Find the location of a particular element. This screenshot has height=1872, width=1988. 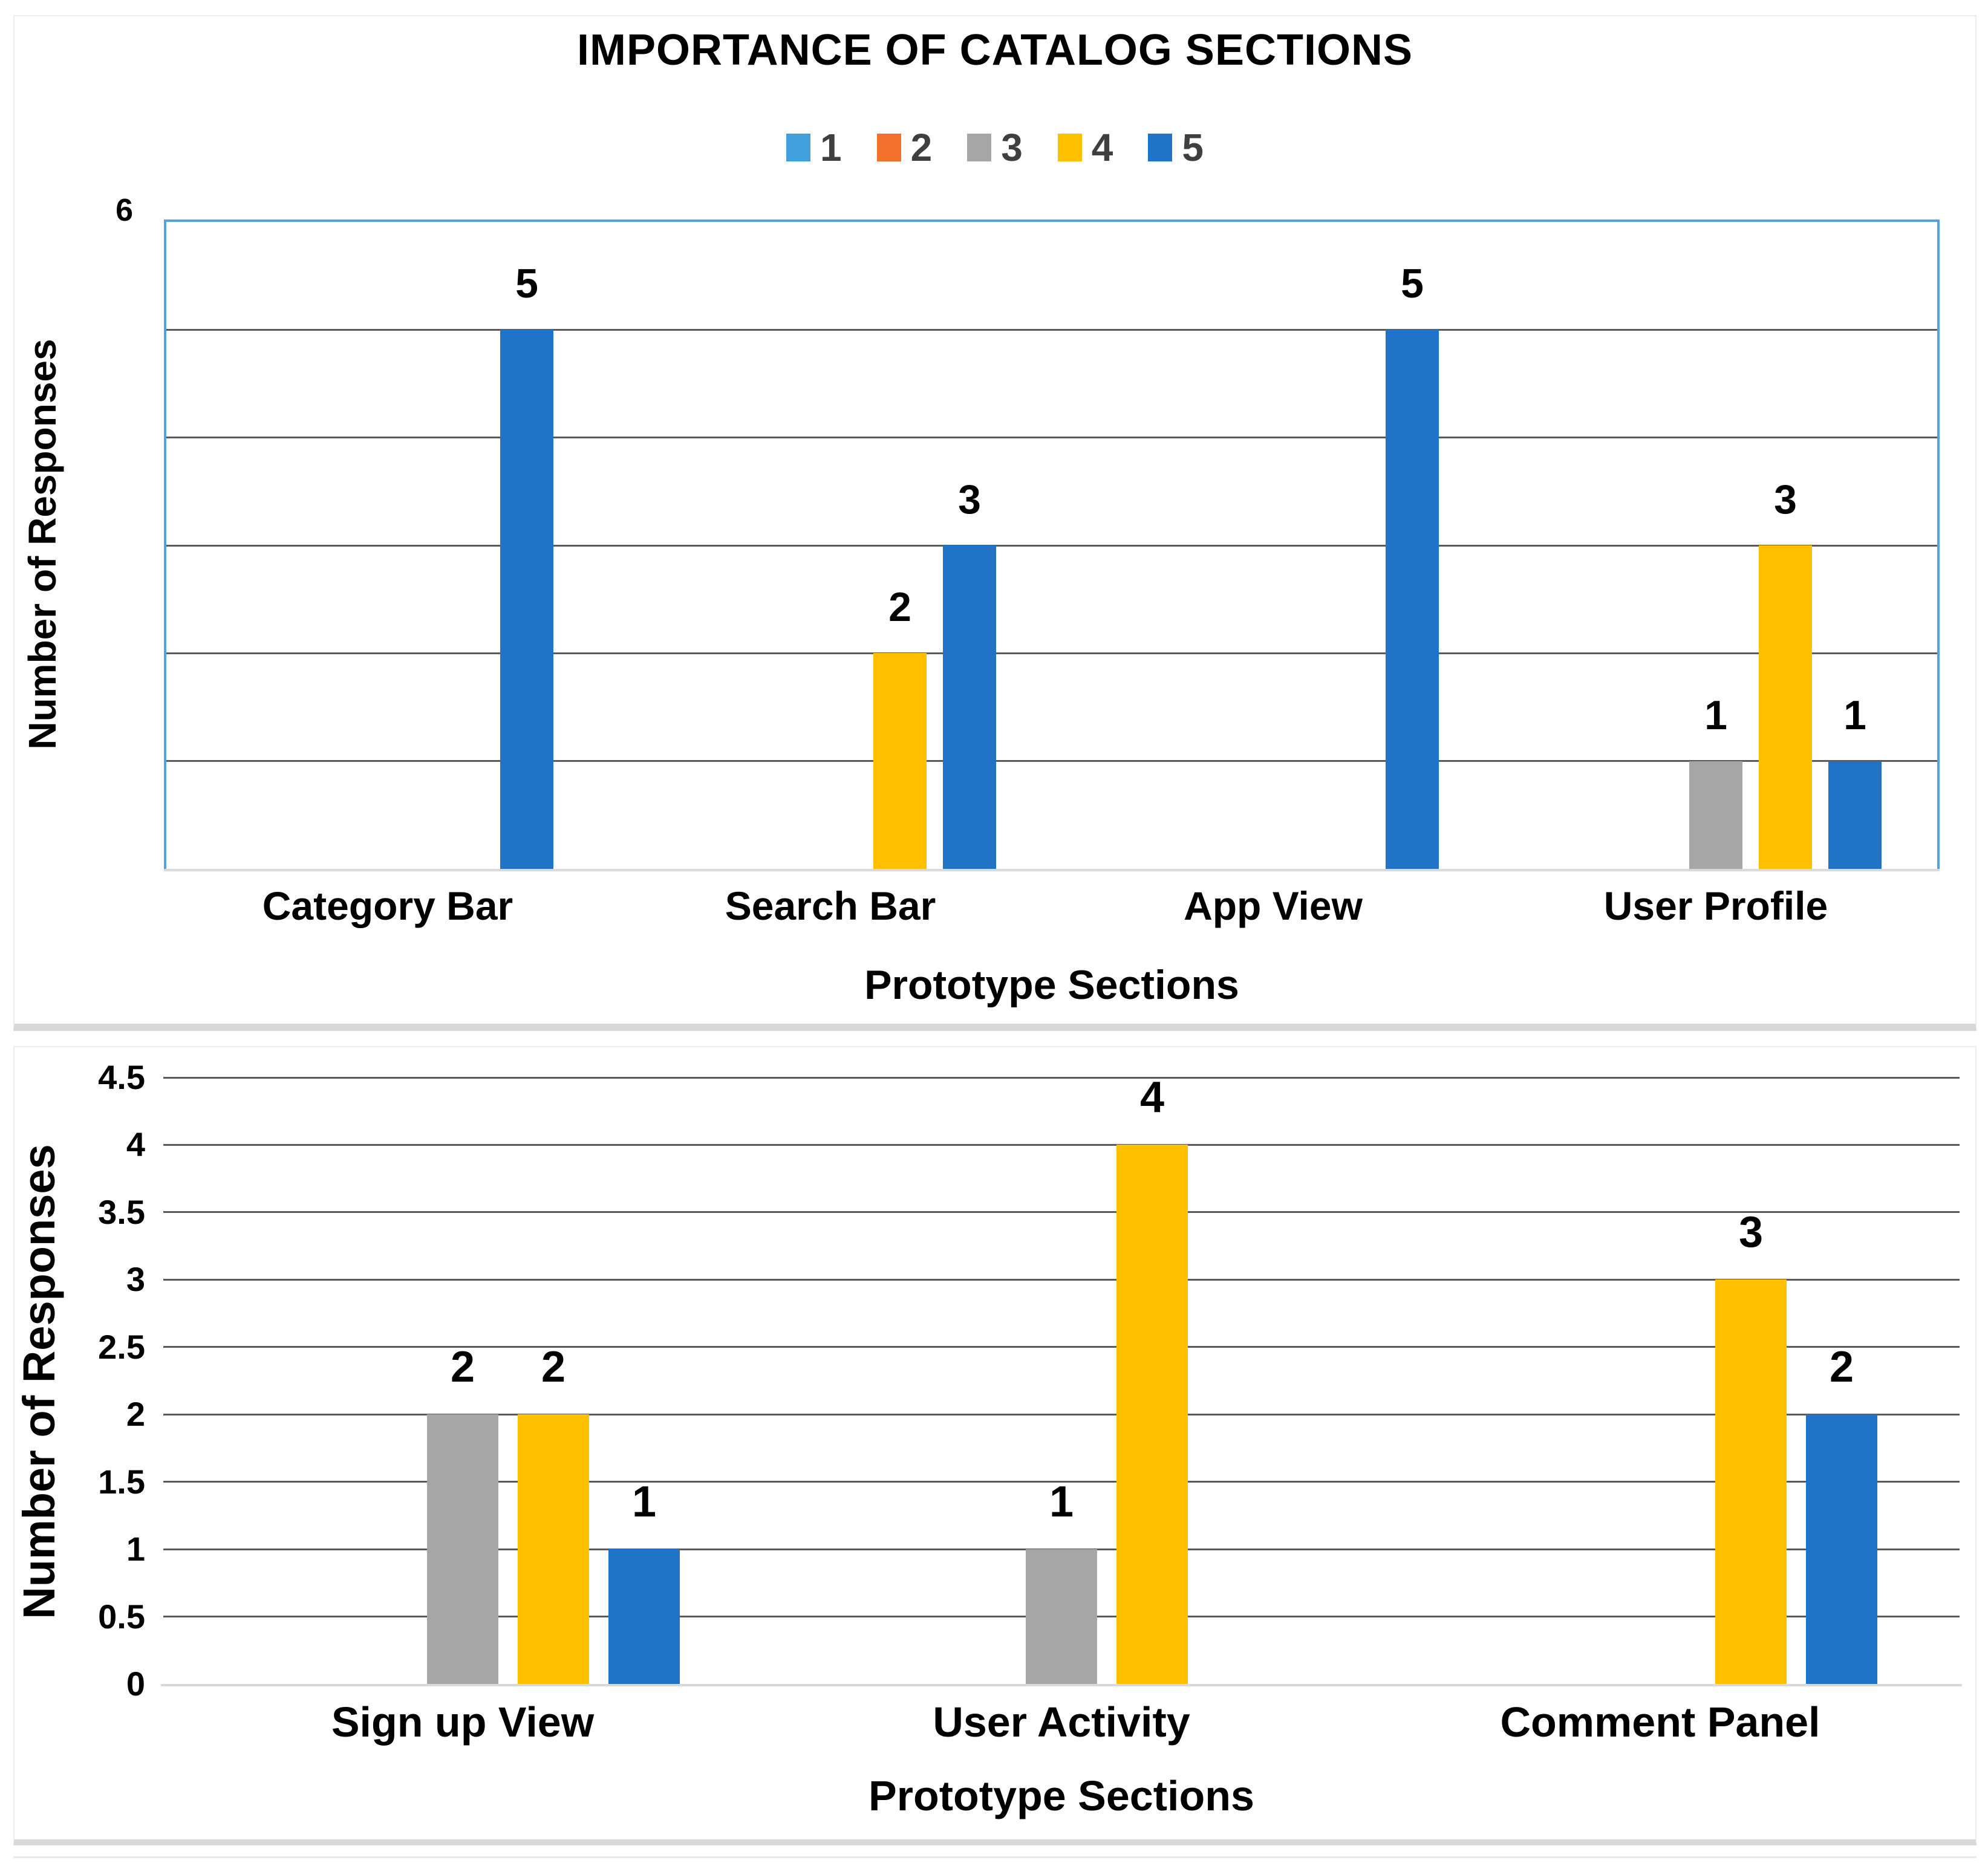

category-label: Comment Panel is located at coordinates (1660, 1722).